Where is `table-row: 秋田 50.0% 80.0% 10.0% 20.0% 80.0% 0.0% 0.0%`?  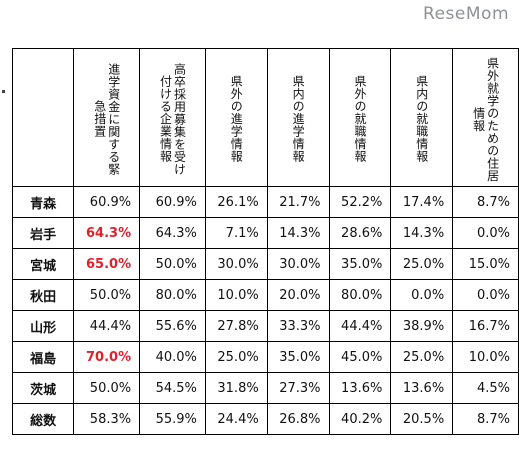
table-row: 秋田 50.0% 80.0% 10.0% 20.0% 80.0% 0.0% 0.0% is located at coordinates (265, 295).